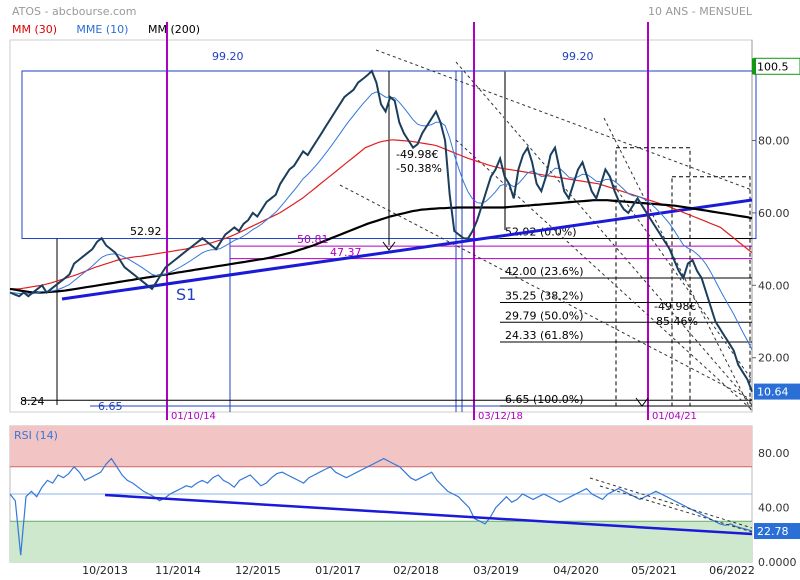 This screenshot has width=800, height=580. Describe the element at coordinates (773, 531) in the screenshot. I see `rsi-last-tag-label: 22.78` at that location.